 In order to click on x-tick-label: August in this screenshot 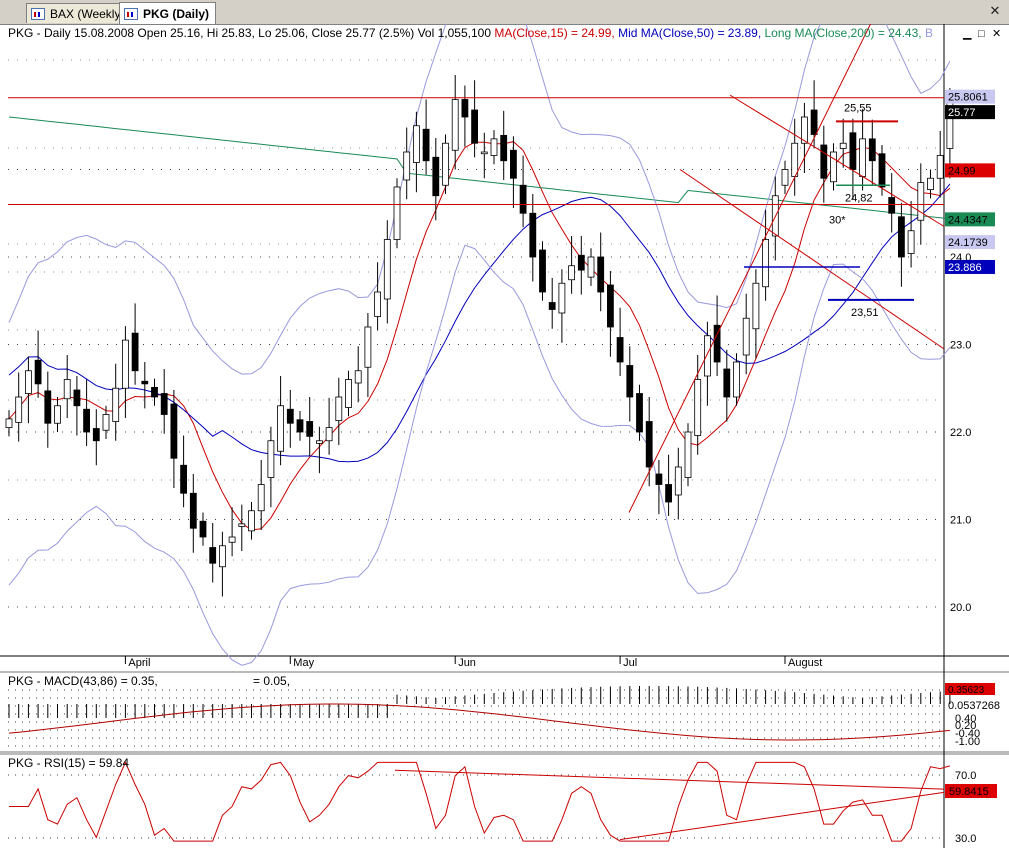, I will do `click(805, 663)`.